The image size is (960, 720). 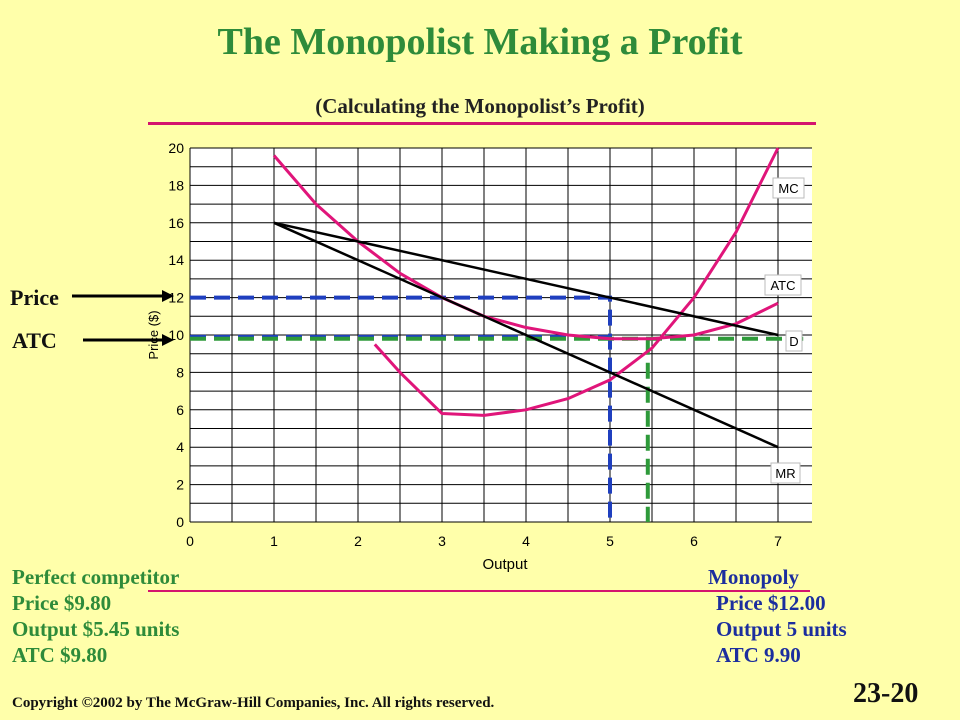 I want to click on slide-title: The Monopolist Making a Profit, so click(x=480, y=42).